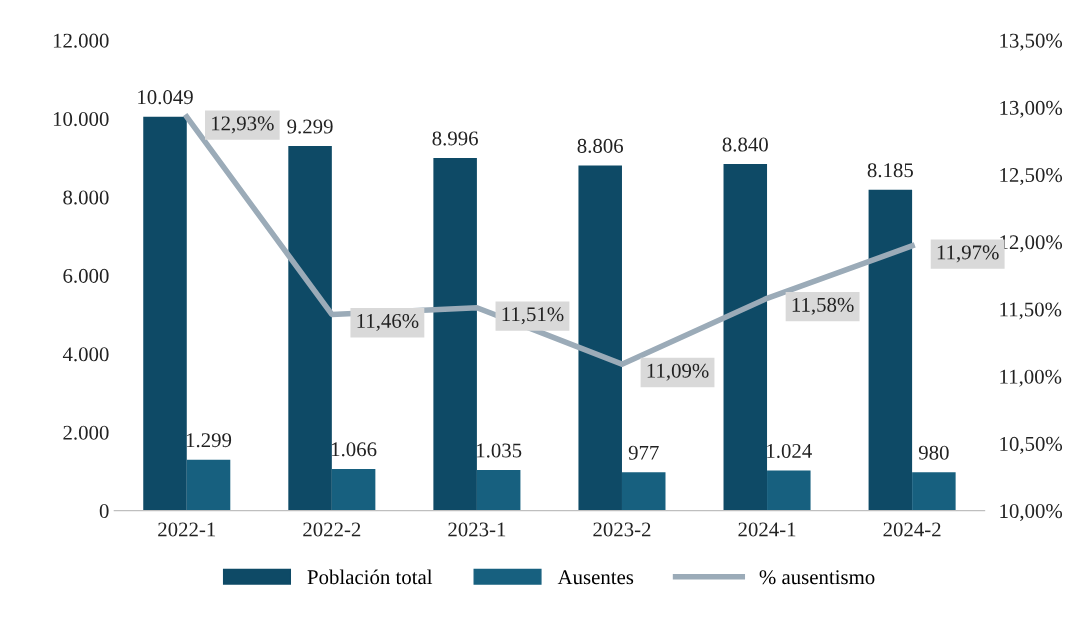 This screenshot has width=1088, height=619. Describe the element at coordinates (354, 449) in the screenshot. I see `data-label: 1.066` at that location.